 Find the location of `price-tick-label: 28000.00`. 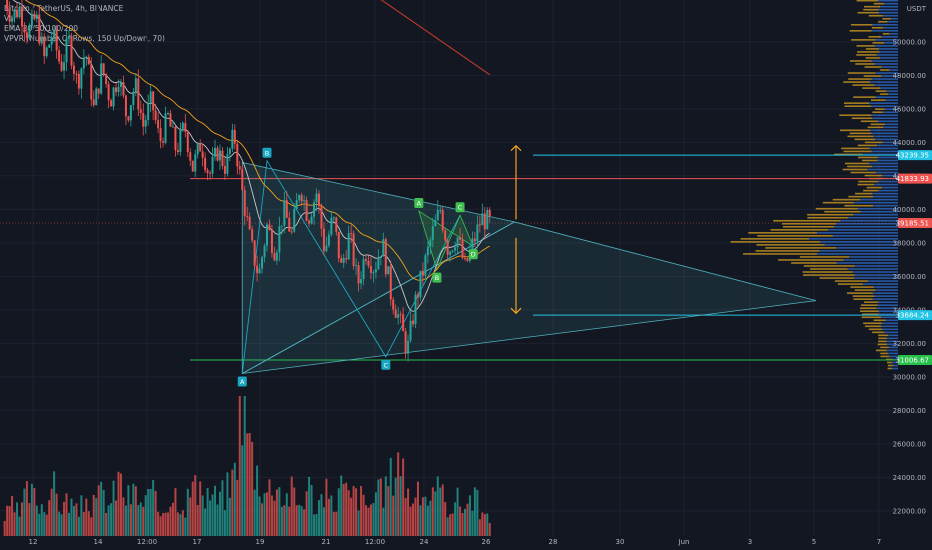

price-tick-label: 28000.00 is located at coordinates (909, 411).